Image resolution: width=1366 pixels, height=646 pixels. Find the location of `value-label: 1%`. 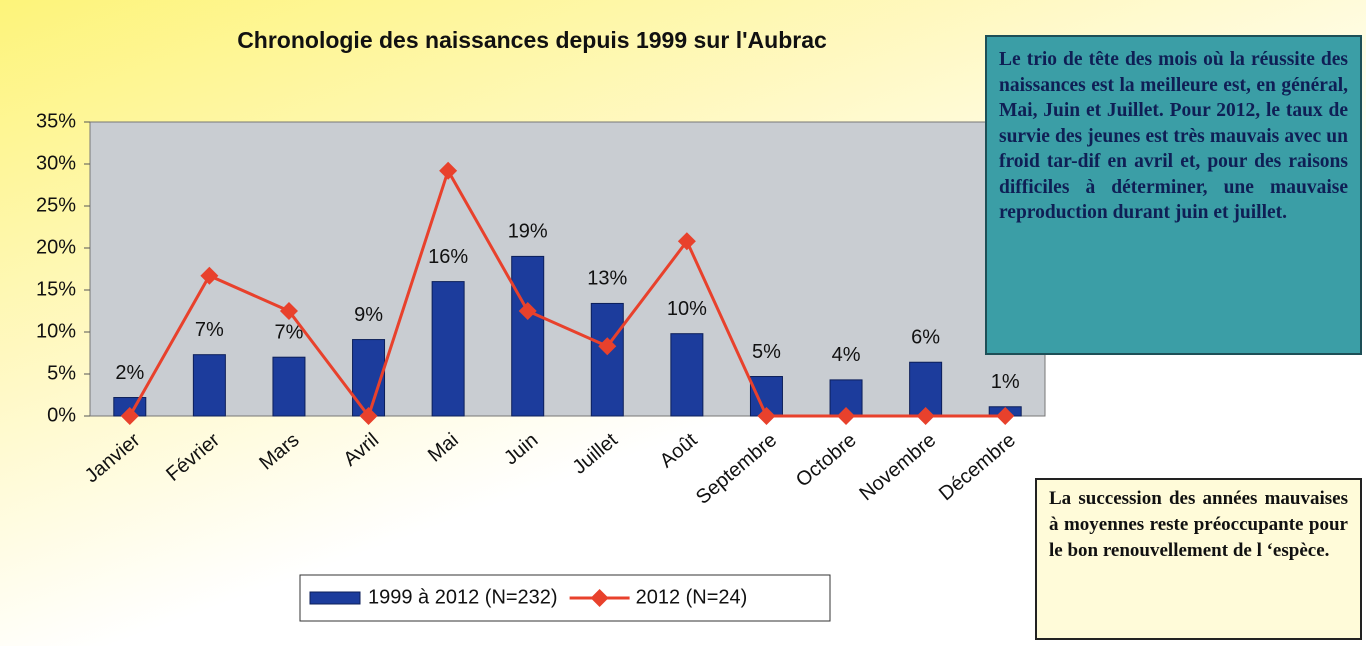

value-label: 1% is located at coordinates (1005, 382).